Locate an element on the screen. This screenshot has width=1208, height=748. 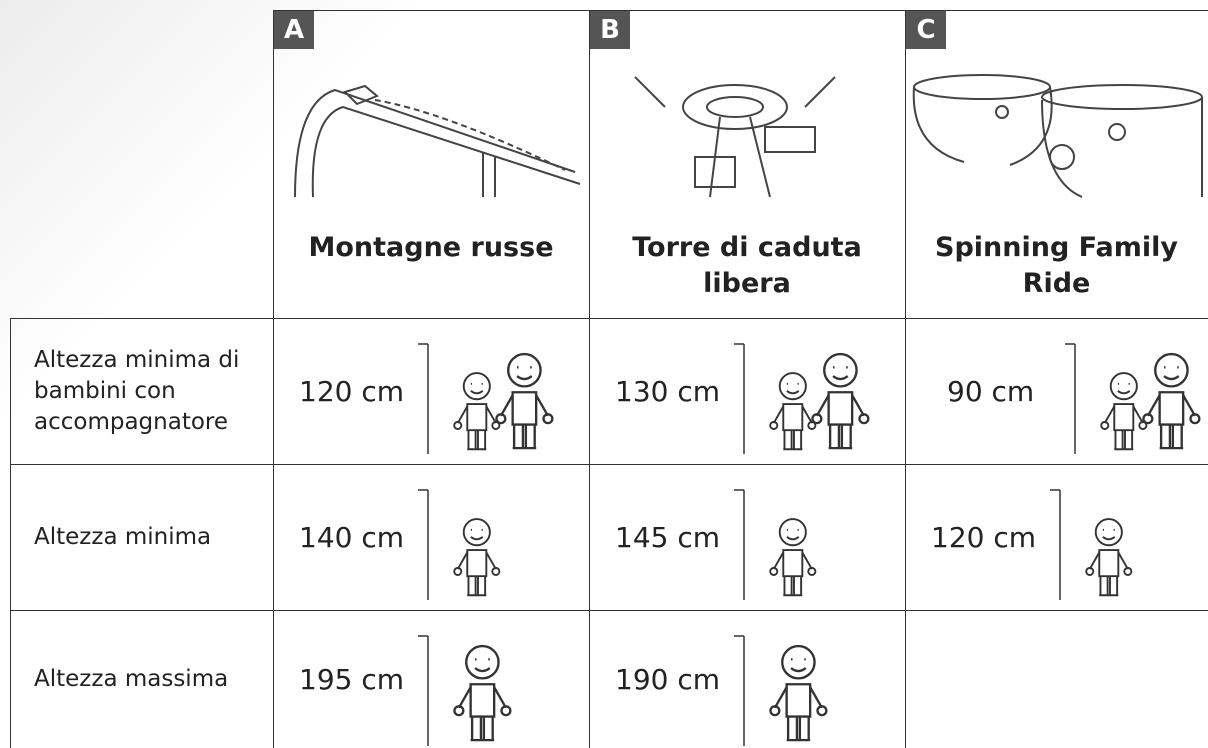
cell-value: 130 cm is located at coordinates (668, 391).